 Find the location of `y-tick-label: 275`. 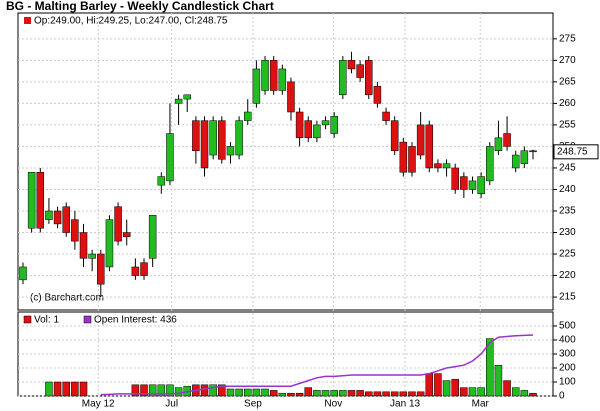

y-tick-label: 275 is located at coordinates (567, 38).